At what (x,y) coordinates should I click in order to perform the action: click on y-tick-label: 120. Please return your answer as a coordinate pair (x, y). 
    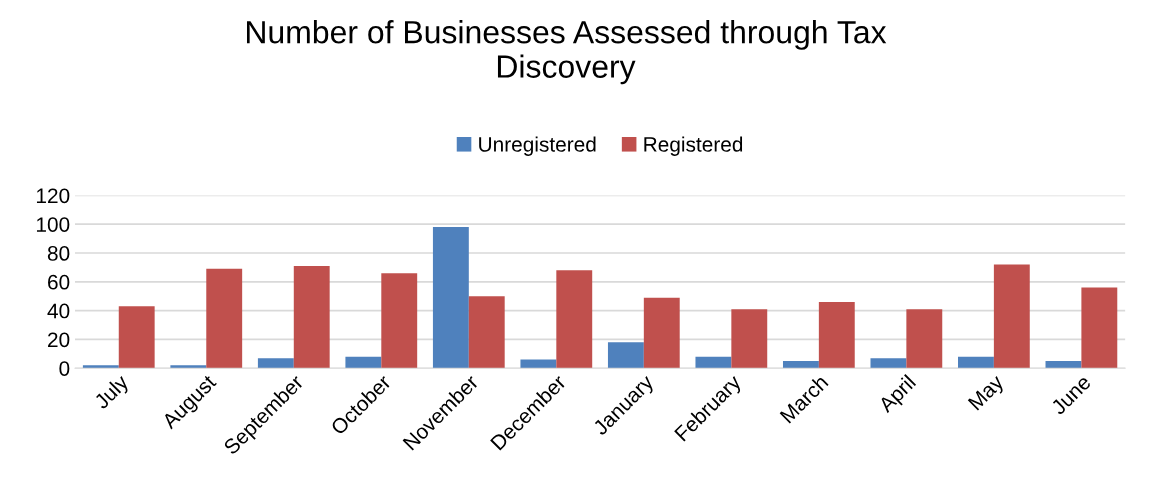
    Looking at the image, I should click on (53, 196).